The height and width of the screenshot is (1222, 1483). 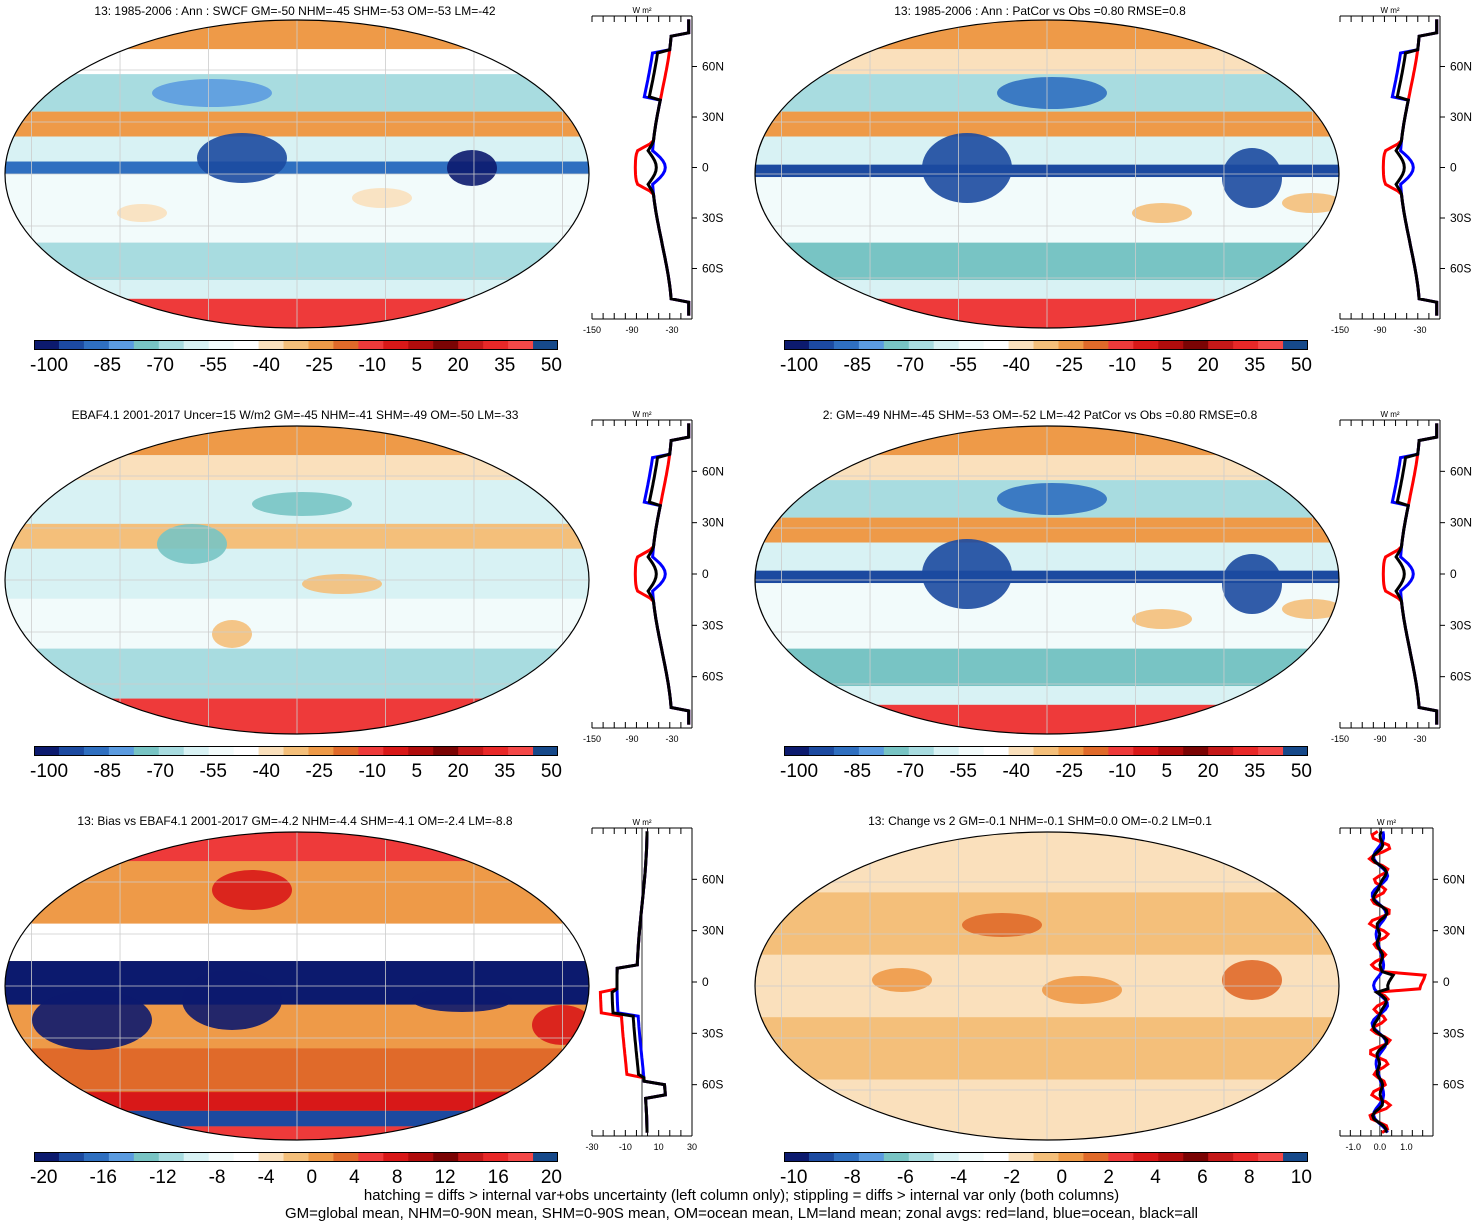 I want to click on colorbar-tick-label: -2, so click(x=1012, y=1177).